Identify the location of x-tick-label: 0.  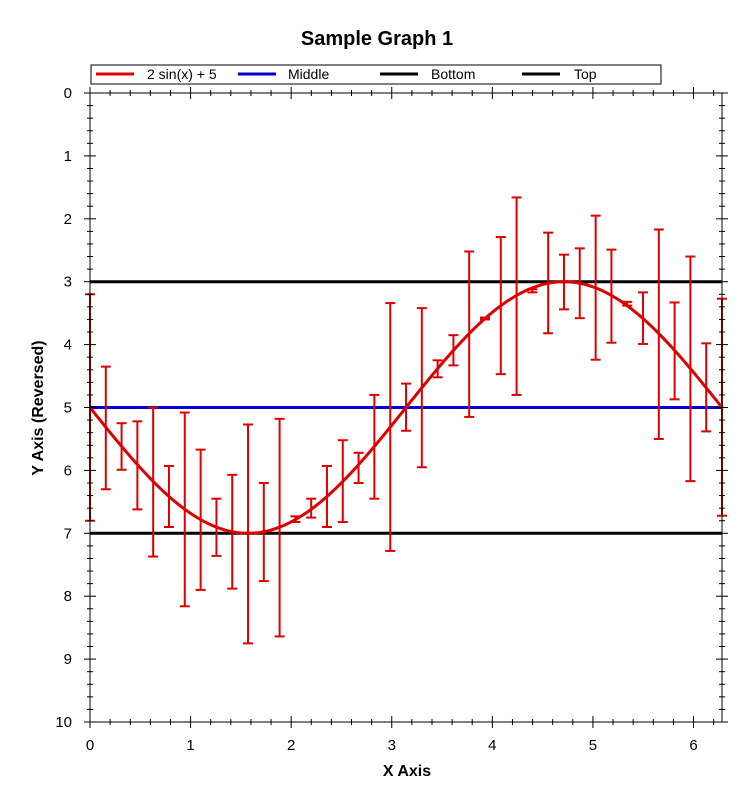
(90, 745).